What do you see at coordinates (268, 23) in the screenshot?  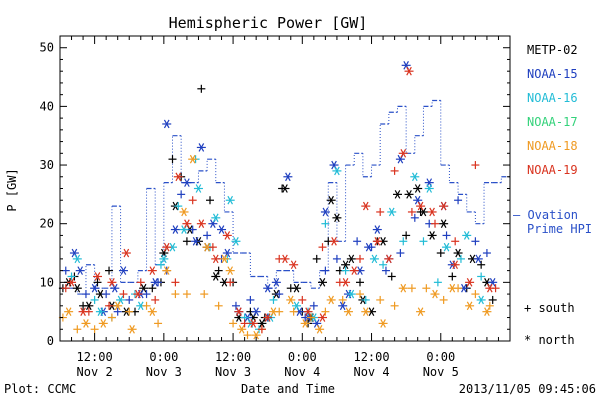 I see `chart-title: Hemispheric Power [GW]` at bounding box center [268, 23].